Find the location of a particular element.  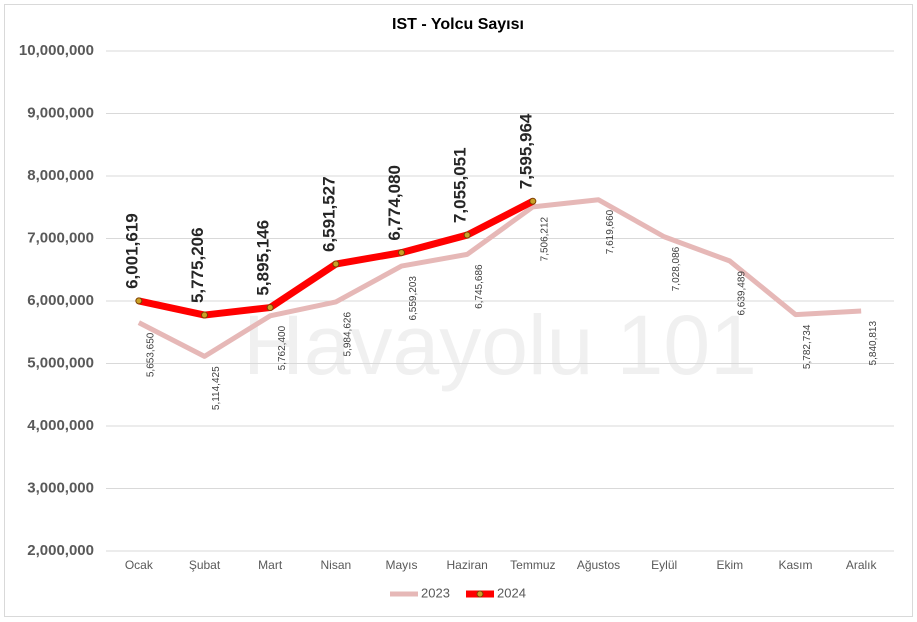

data-label: 5,653,650 is located at coordinates (150, 354).